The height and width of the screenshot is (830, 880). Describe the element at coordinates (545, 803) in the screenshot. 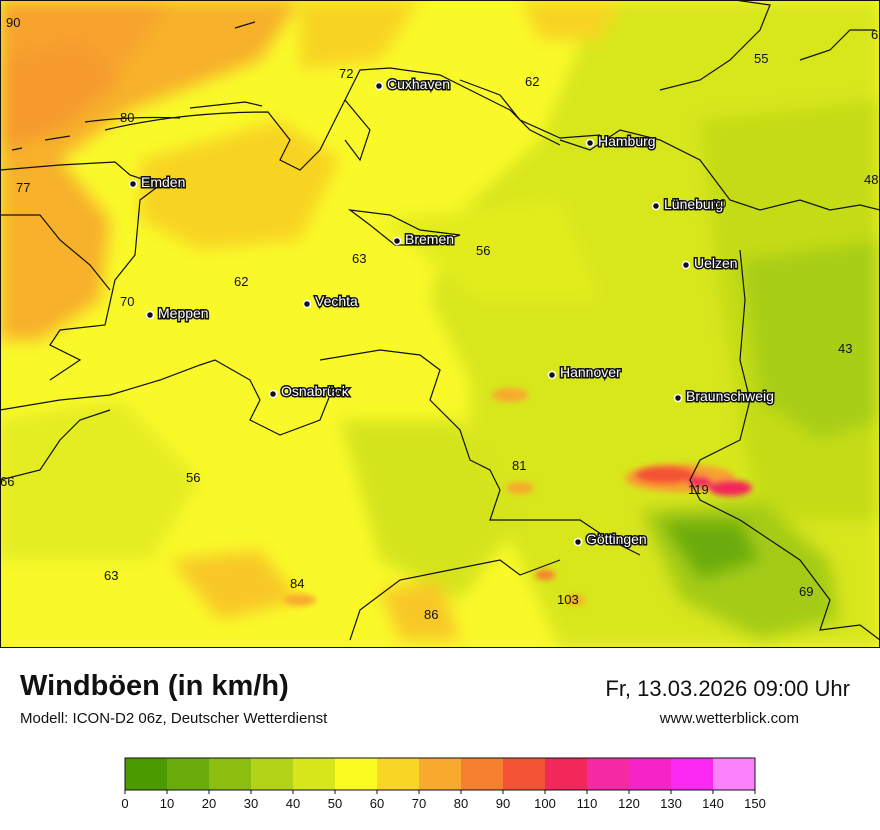

I see `legend-tick-label: 100` at that location.